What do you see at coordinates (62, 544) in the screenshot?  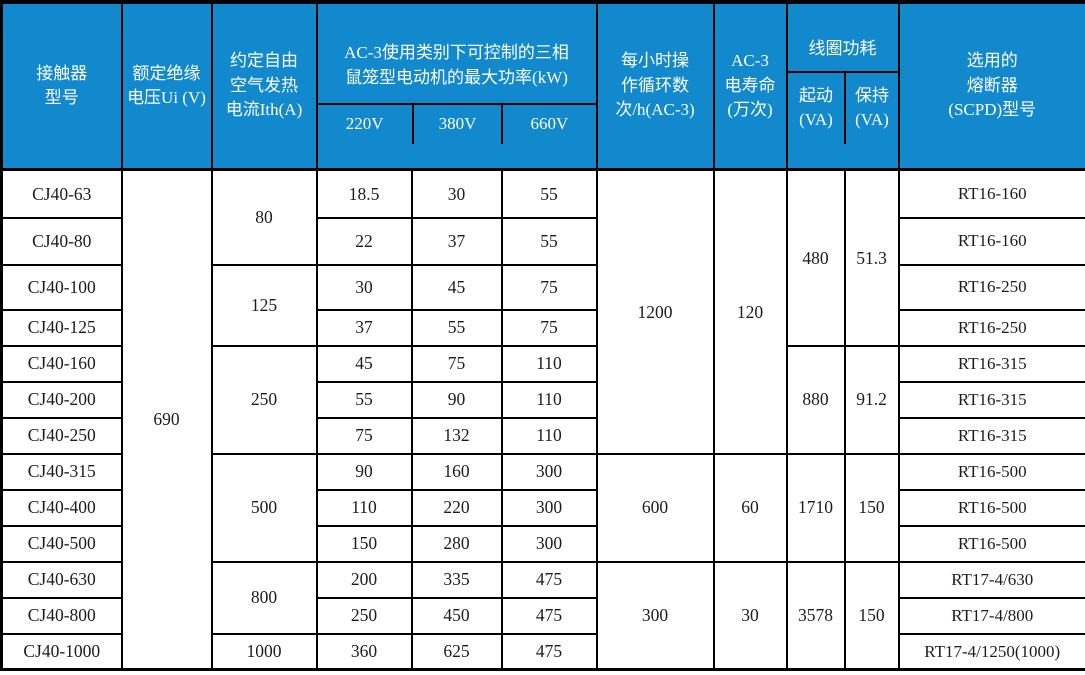 I see `cell-model: CJ40-500` at bounding box center [62, 544].